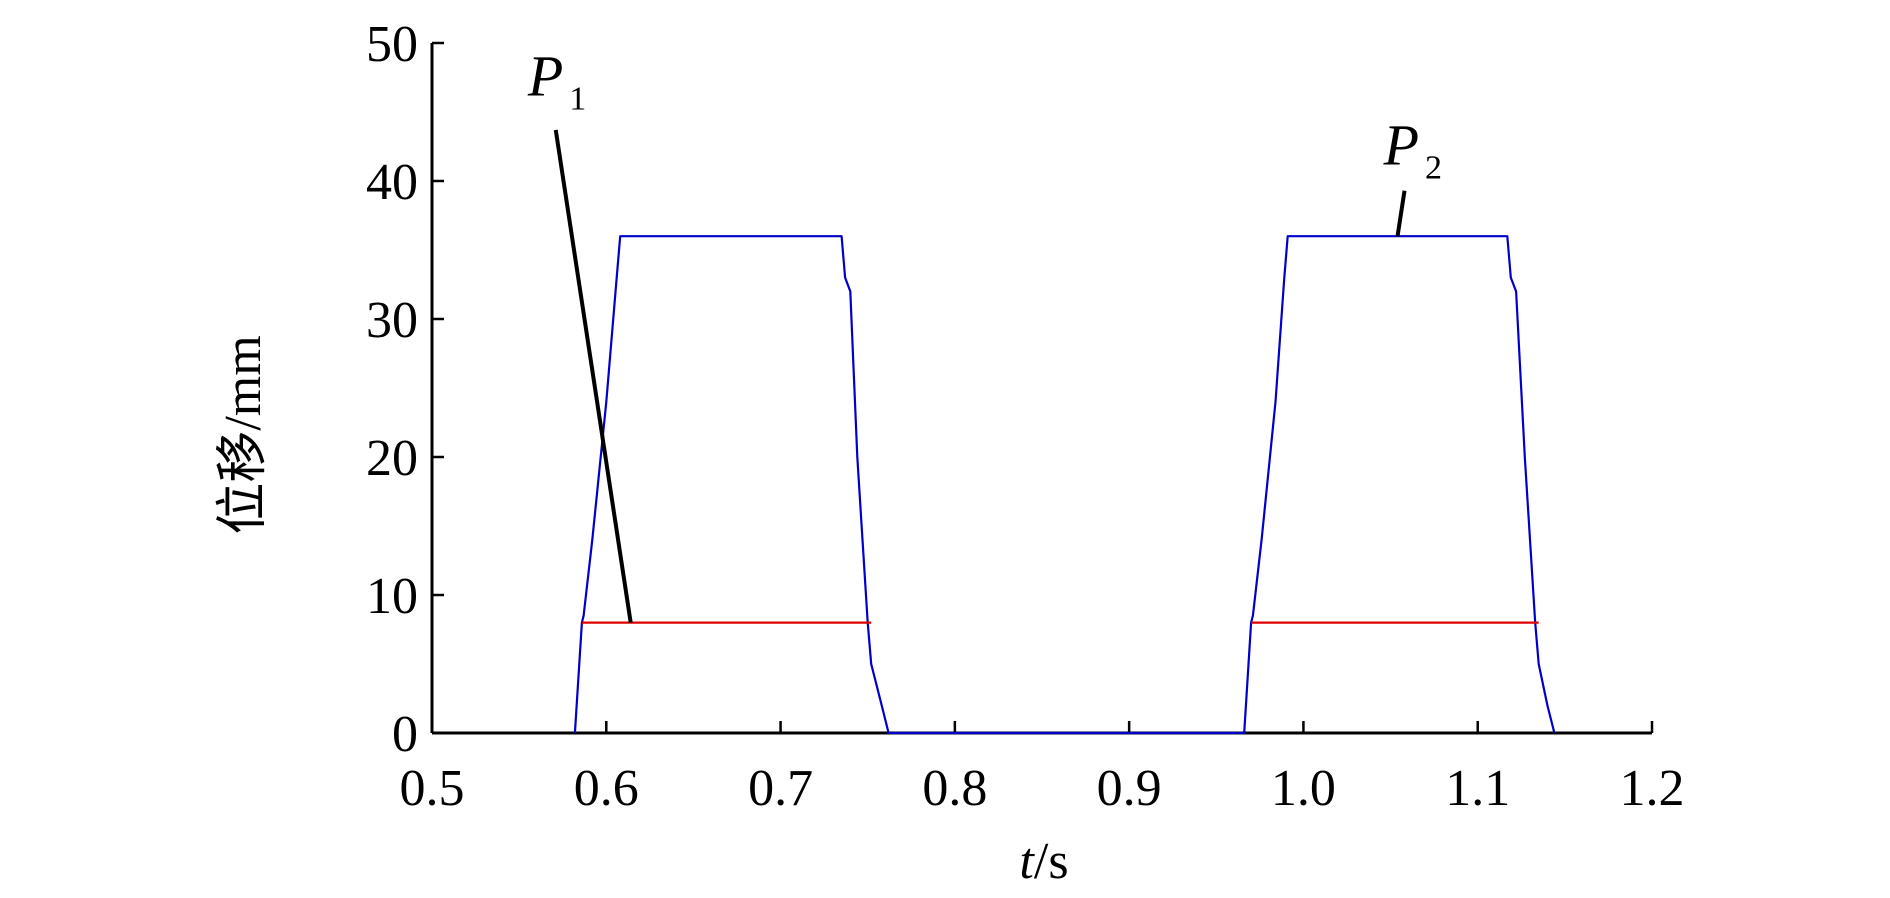 This screenshot has width=1890, height=898. I want to click on x-tick-label: 0.5, so click(432, 788).